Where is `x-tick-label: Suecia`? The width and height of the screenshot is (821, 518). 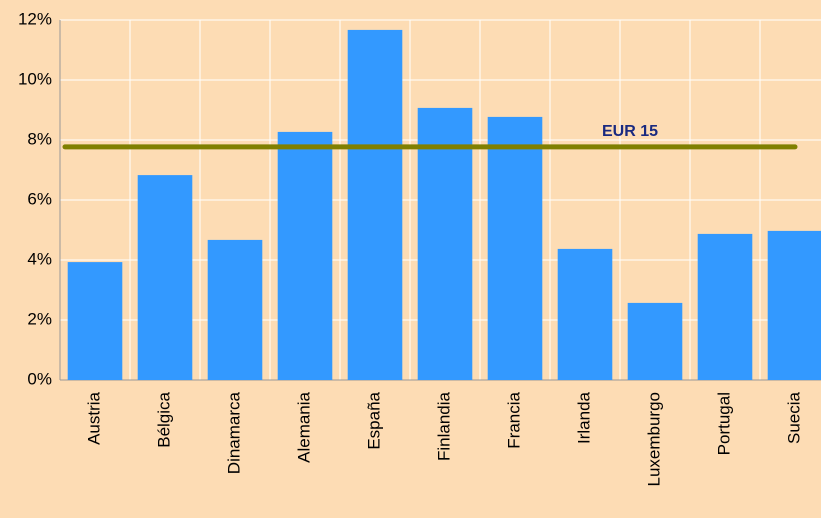
x-tick-label: Suecia is located at coordinates (793, 417).